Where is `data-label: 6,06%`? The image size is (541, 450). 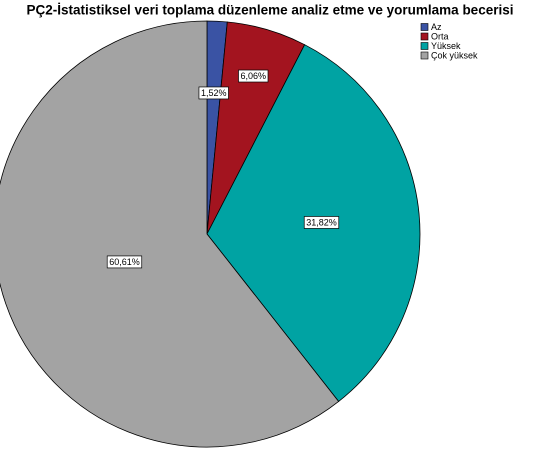 data-label: 6,06% is located at coordinates (253, 76).